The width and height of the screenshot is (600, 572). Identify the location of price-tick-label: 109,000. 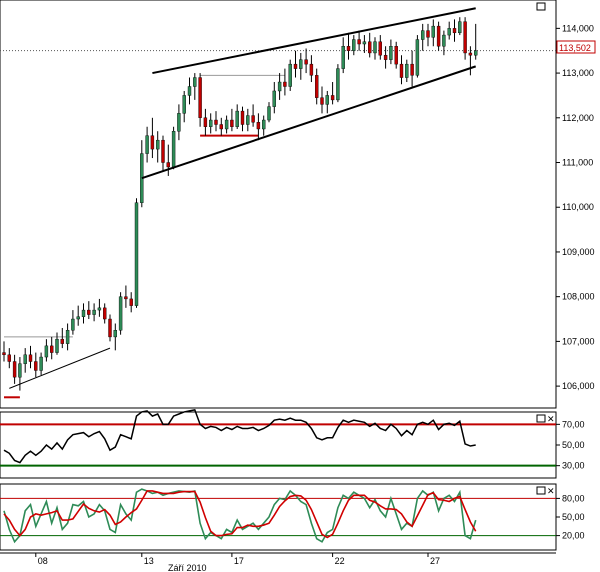
(578, 252).